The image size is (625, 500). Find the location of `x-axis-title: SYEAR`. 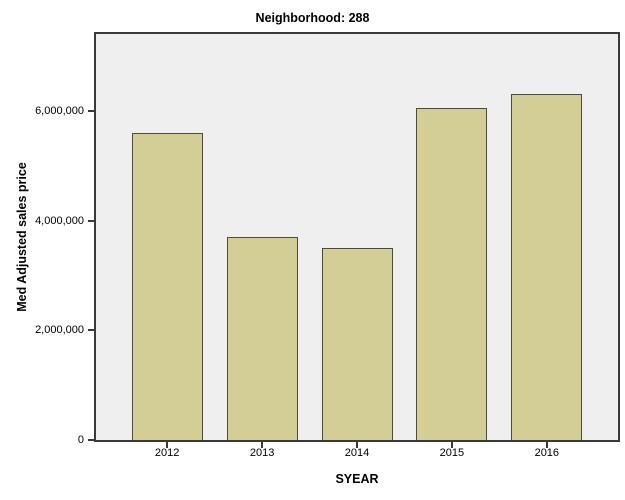

x-axis-title: SYEAR is located at coordinates (357, 479).